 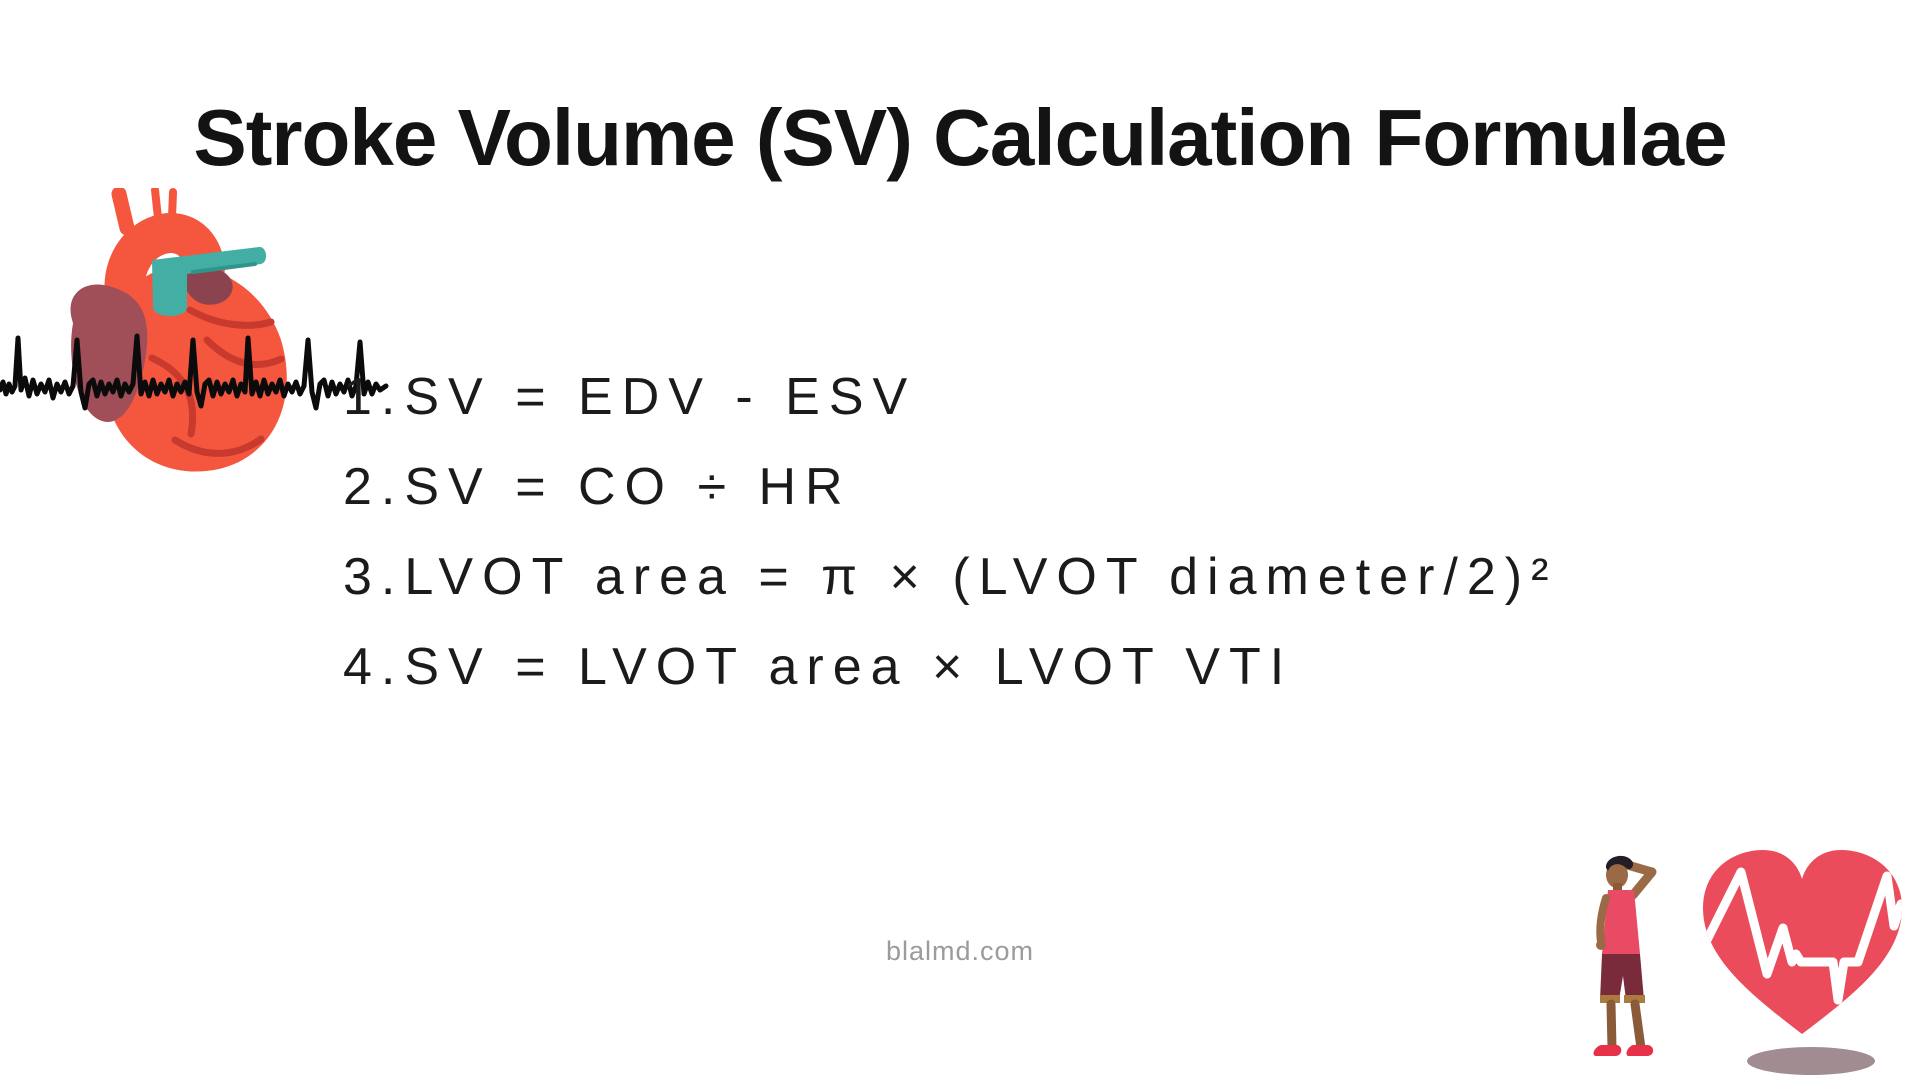 I want to click on watermark-text: blalmd.com, so click(x=960, y=951).